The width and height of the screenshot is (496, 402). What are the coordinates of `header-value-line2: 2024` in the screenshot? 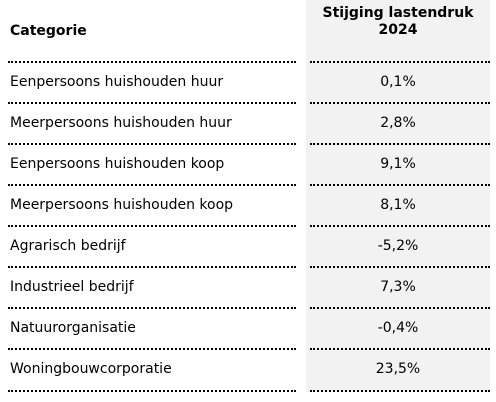 It's located at (398, 30).